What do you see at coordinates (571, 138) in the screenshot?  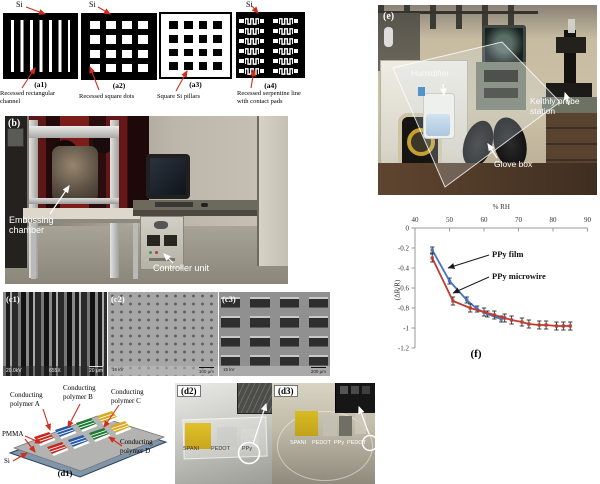 I see `bench-drawers` at bounding box center [571, 138].